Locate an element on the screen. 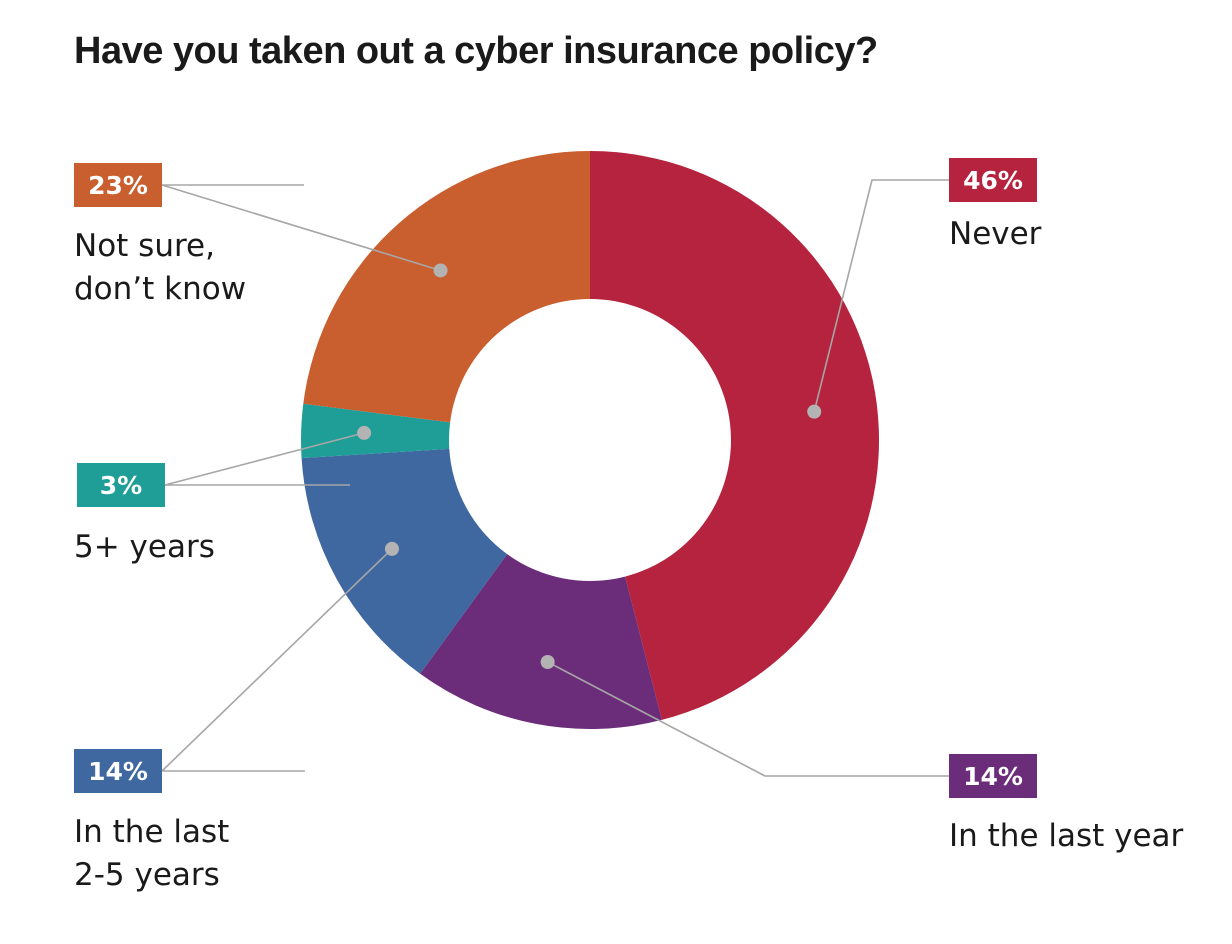 The height and width of the screenshot is (944, 1232). slice-in-the-last-year is located at coordinates (541, 641).